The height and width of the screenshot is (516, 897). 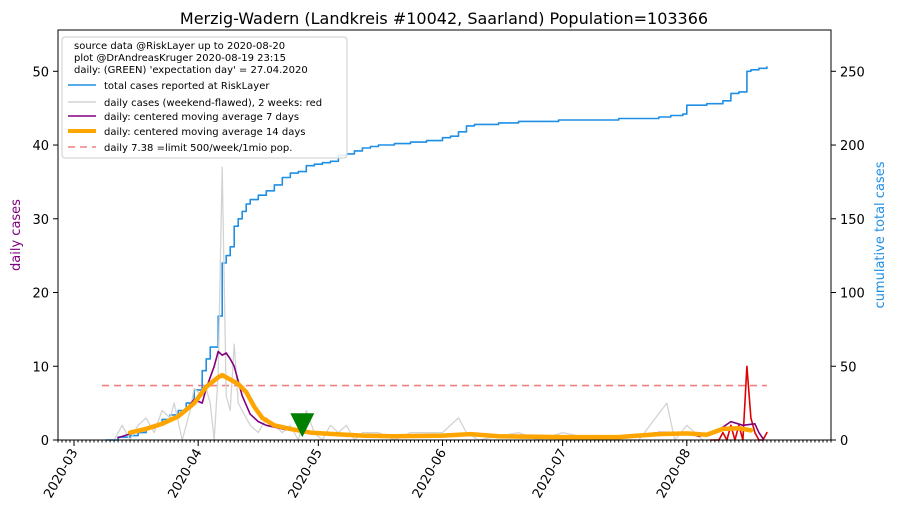 What do you see at coordinates (674, 474) in the screenshot?
I see `x-tick-label: 2020-08` at bounding box center [674, 474].